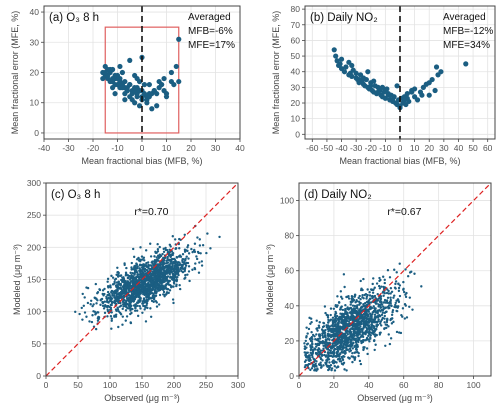  What do you see at coordinates (36, 133) in the screenshot?
I see `y-tick-label: 0` at bounding box center [36, 133].